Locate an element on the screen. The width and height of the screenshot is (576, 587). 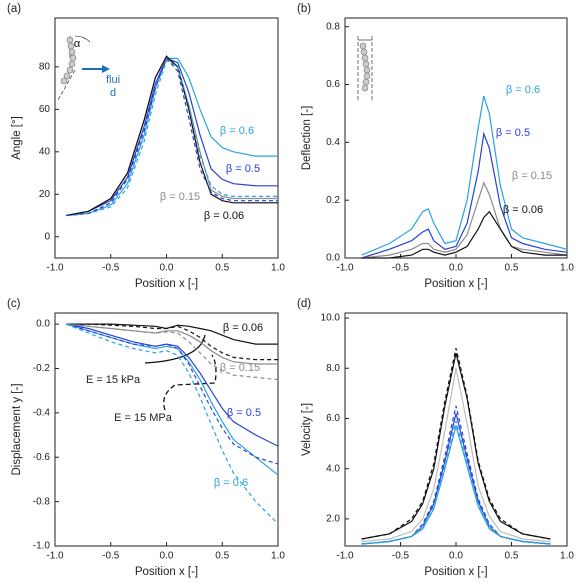
y-tick-label: 0.6 is located at coordinates (333, 84).